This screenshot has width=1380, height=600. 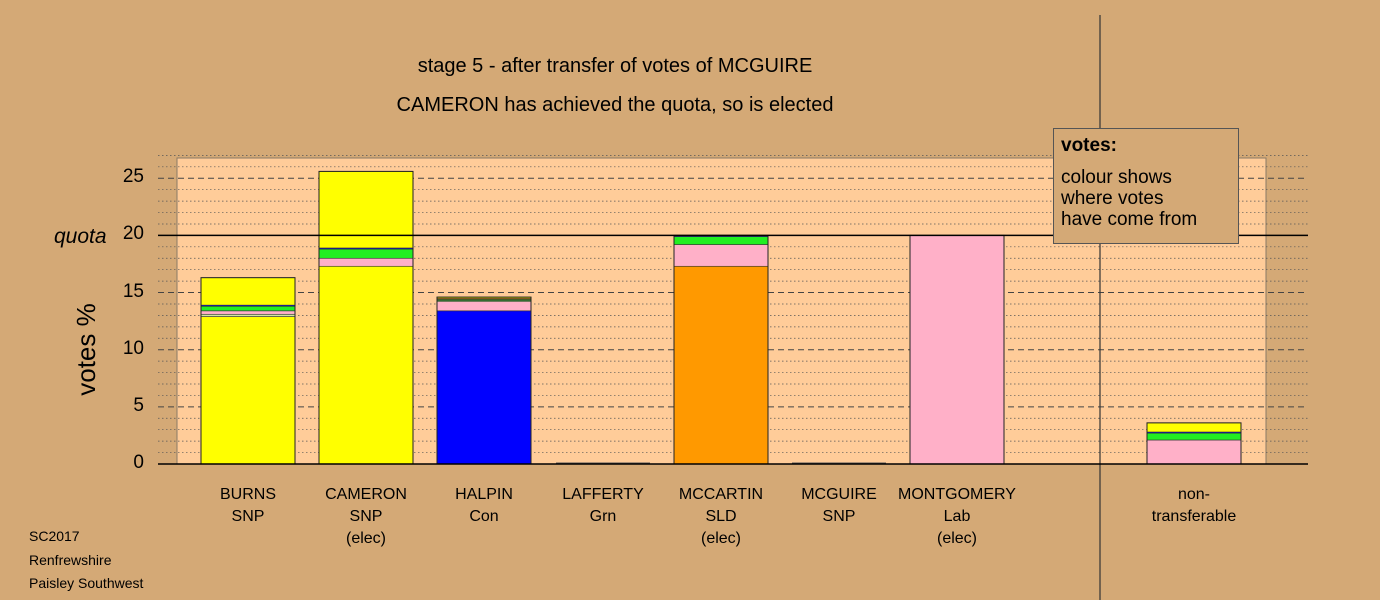 What do you see at coordinates (484, 506) in the screenshot?
I see `candidate-label: HALPIN Con` at bounding box center [484, 506].